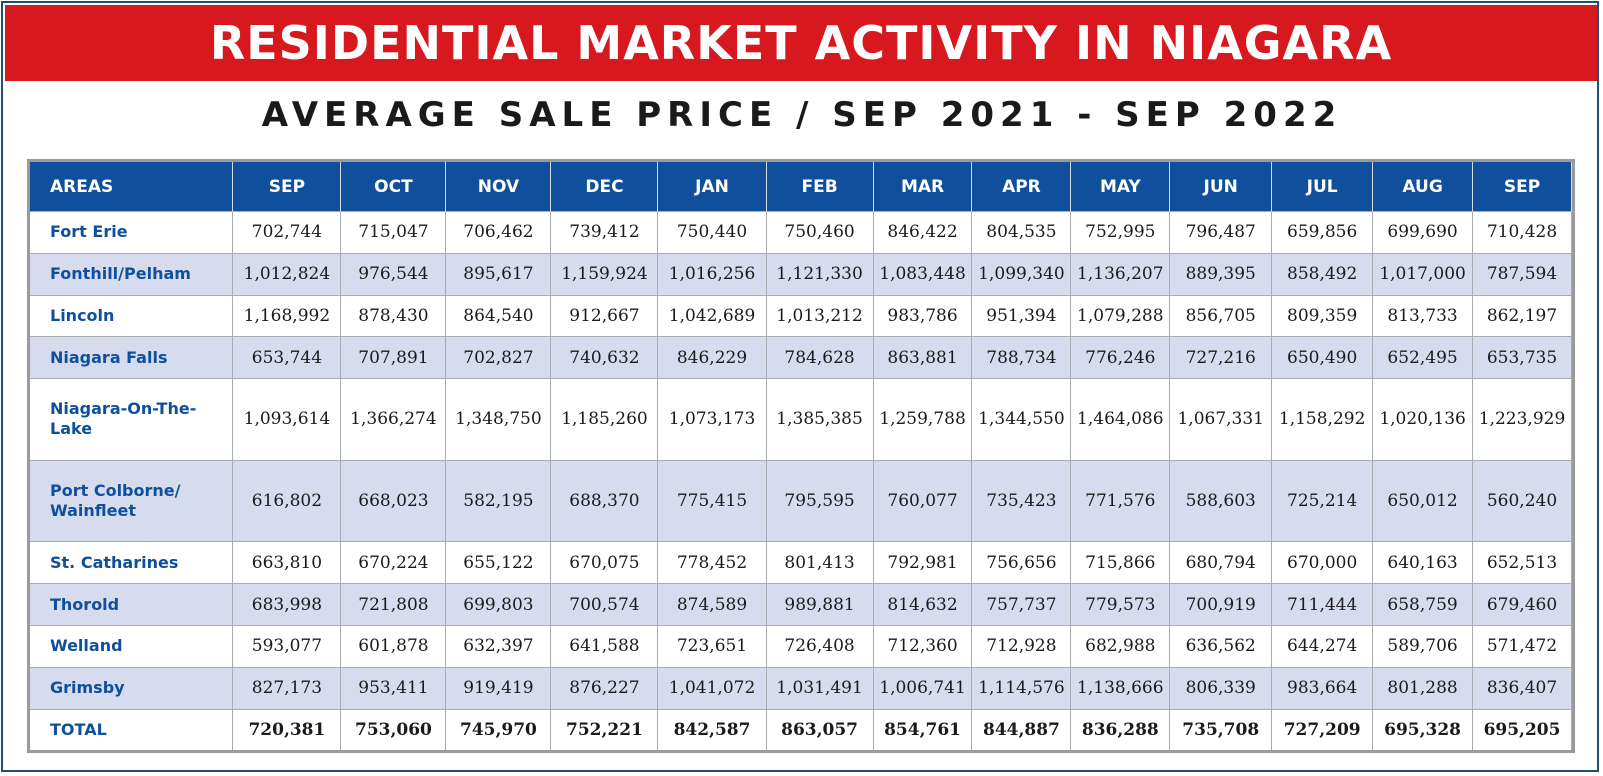 This screenshot has height=776, width=1603. What do you see at coordinates (923, 419) in the screenshot?
I see `price-cell: 1,259,788` at bounding box center [923, 419].